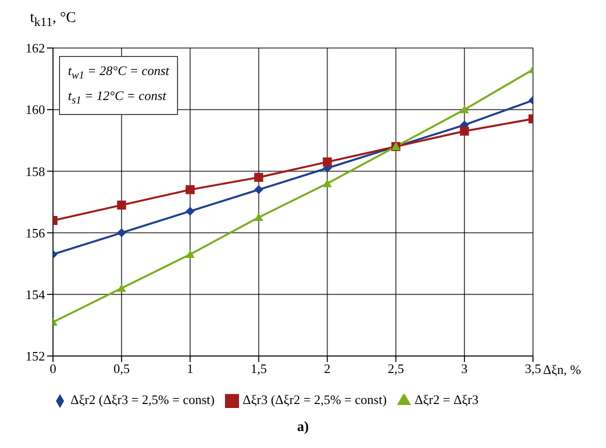  What do you see at coordinates (533, 368) in the screenshot?
I see `x-tick-label: 3,5` at bounding box center [533, 368].